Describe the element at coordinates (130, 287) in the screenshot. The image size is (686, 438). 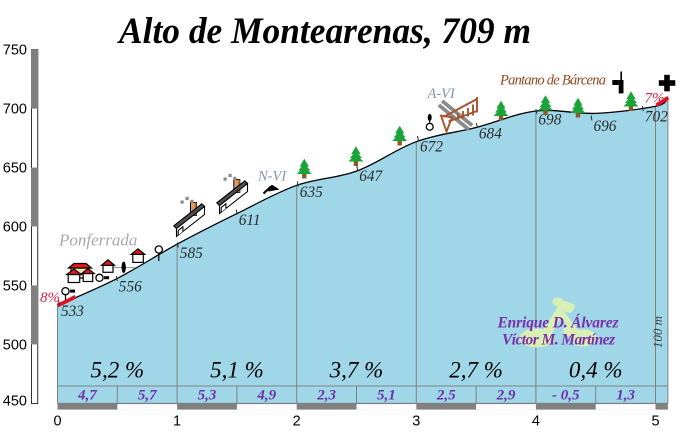
I see `svg-text: 556` at that location.